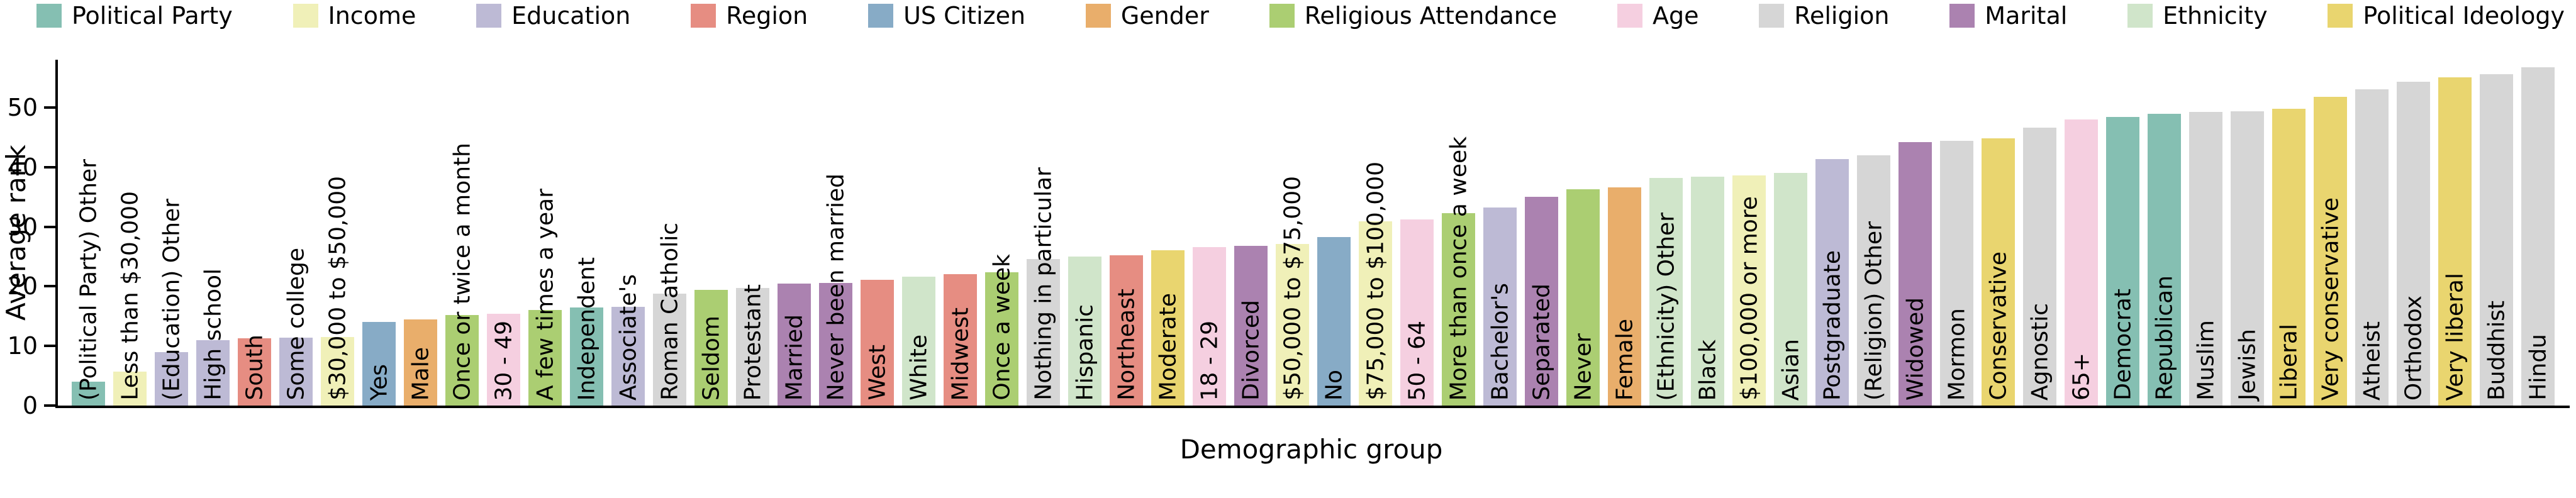 The image size is (2576, 498). Describe the element at coordinates (2464, 16) in the screenshot. I see `legend-label: Political Ideology` at that location.